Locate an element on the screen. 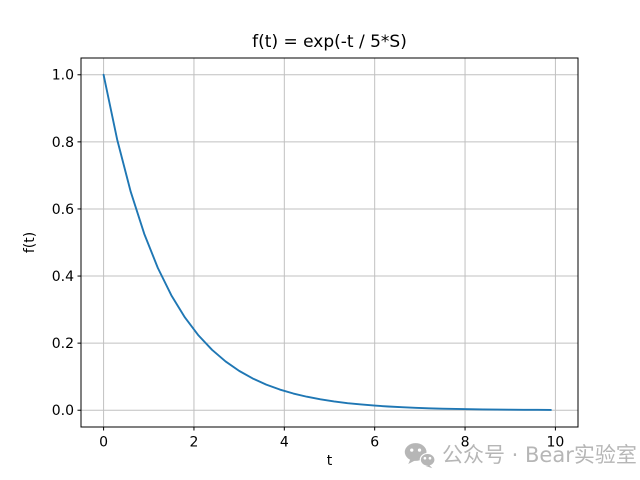 The width and height of the screenshot is (640, 480). y-tick-label: 0.2 is located at coordinates (63, 344).